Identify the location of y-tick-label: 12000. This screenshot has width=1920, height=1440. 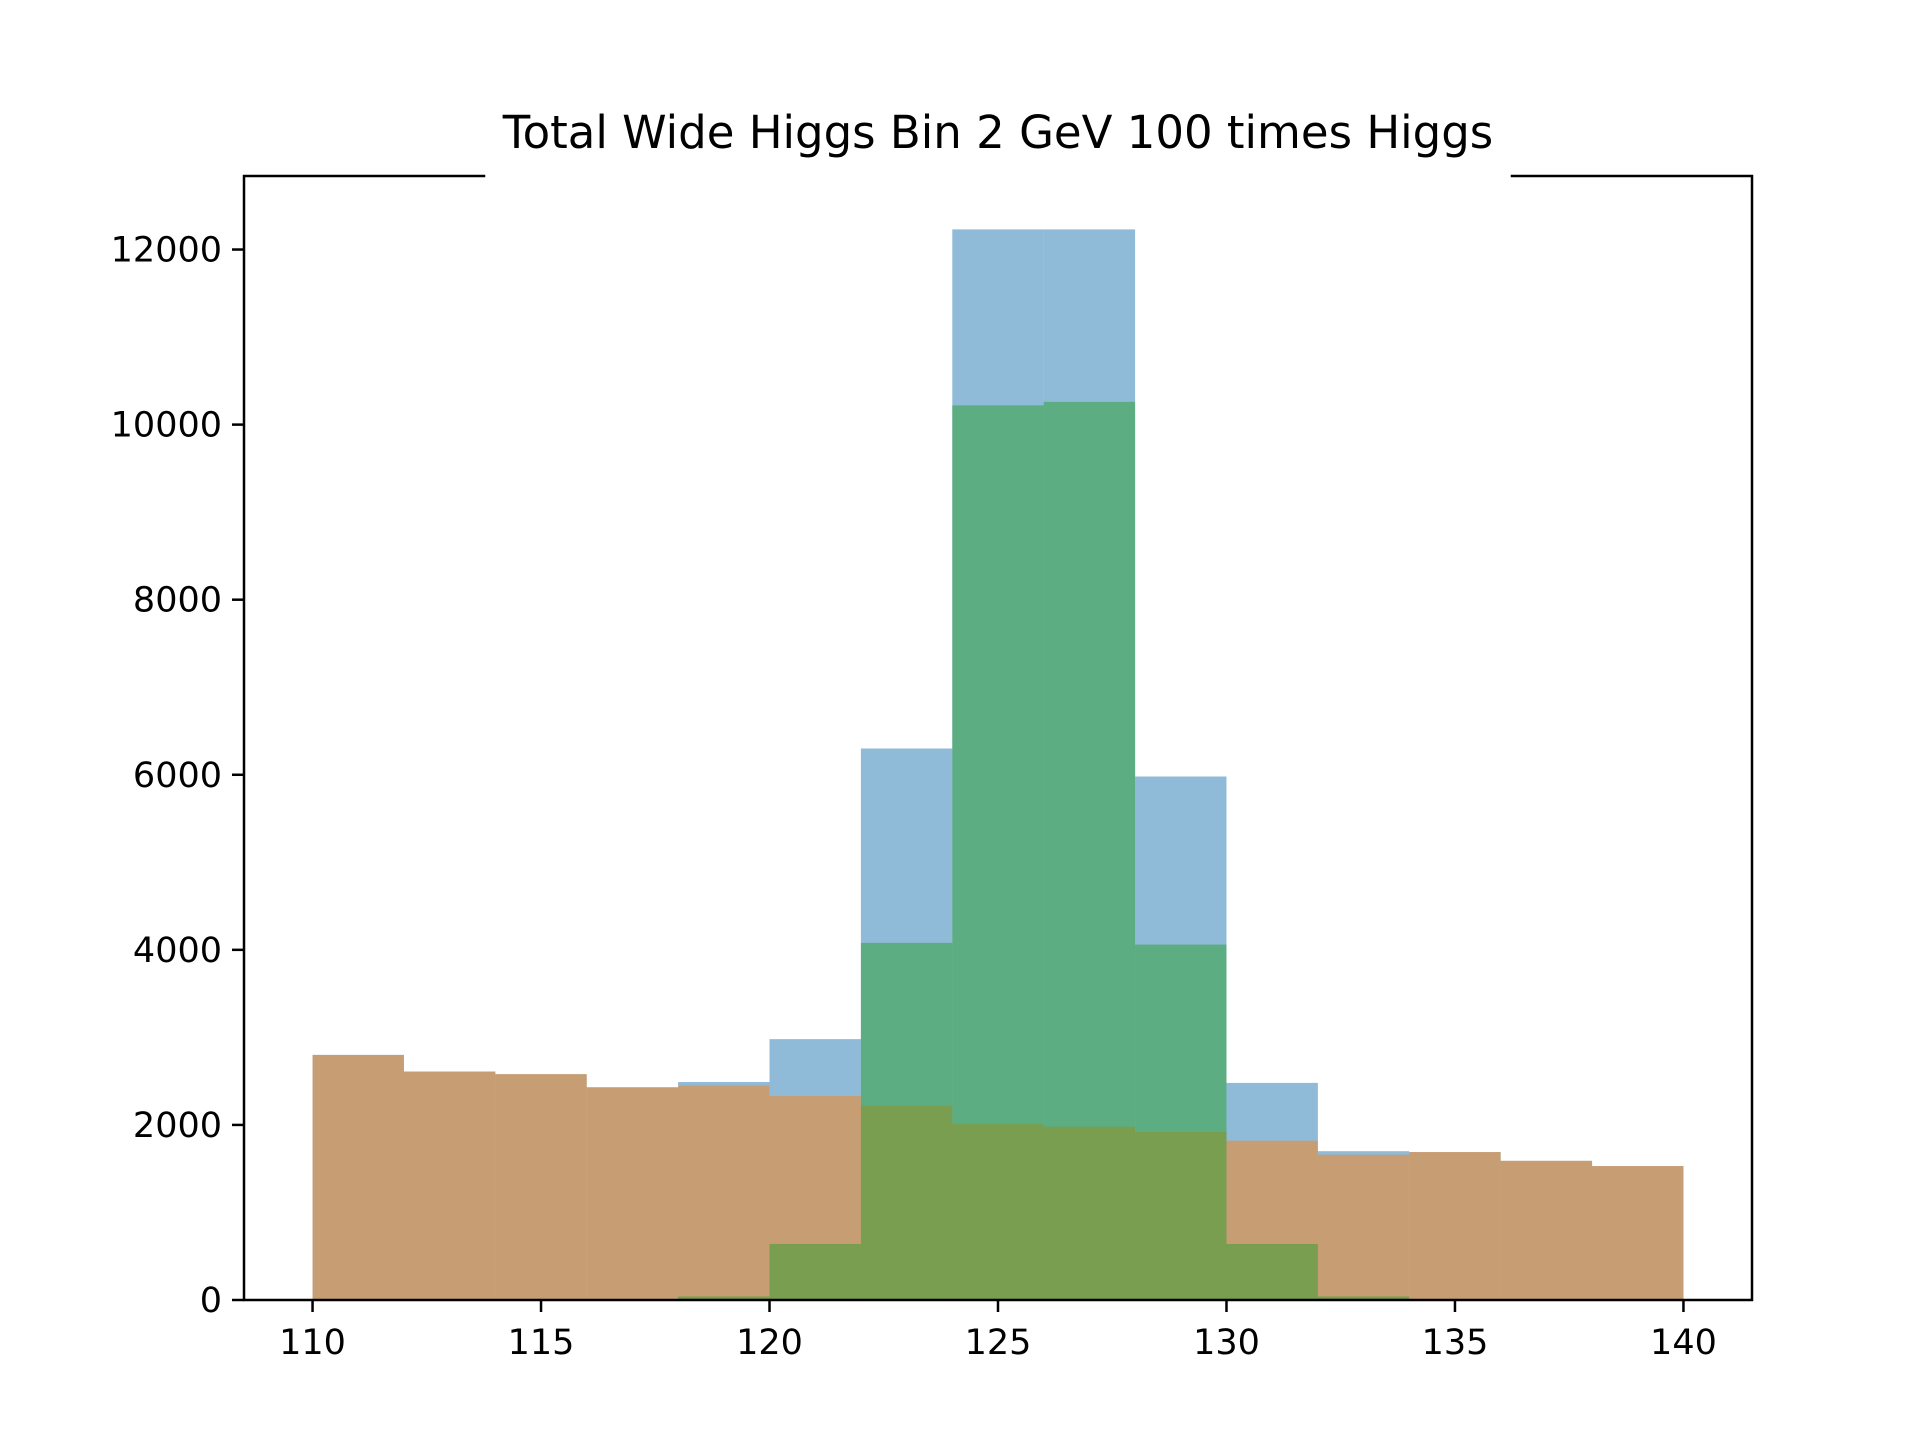
(166, 251).